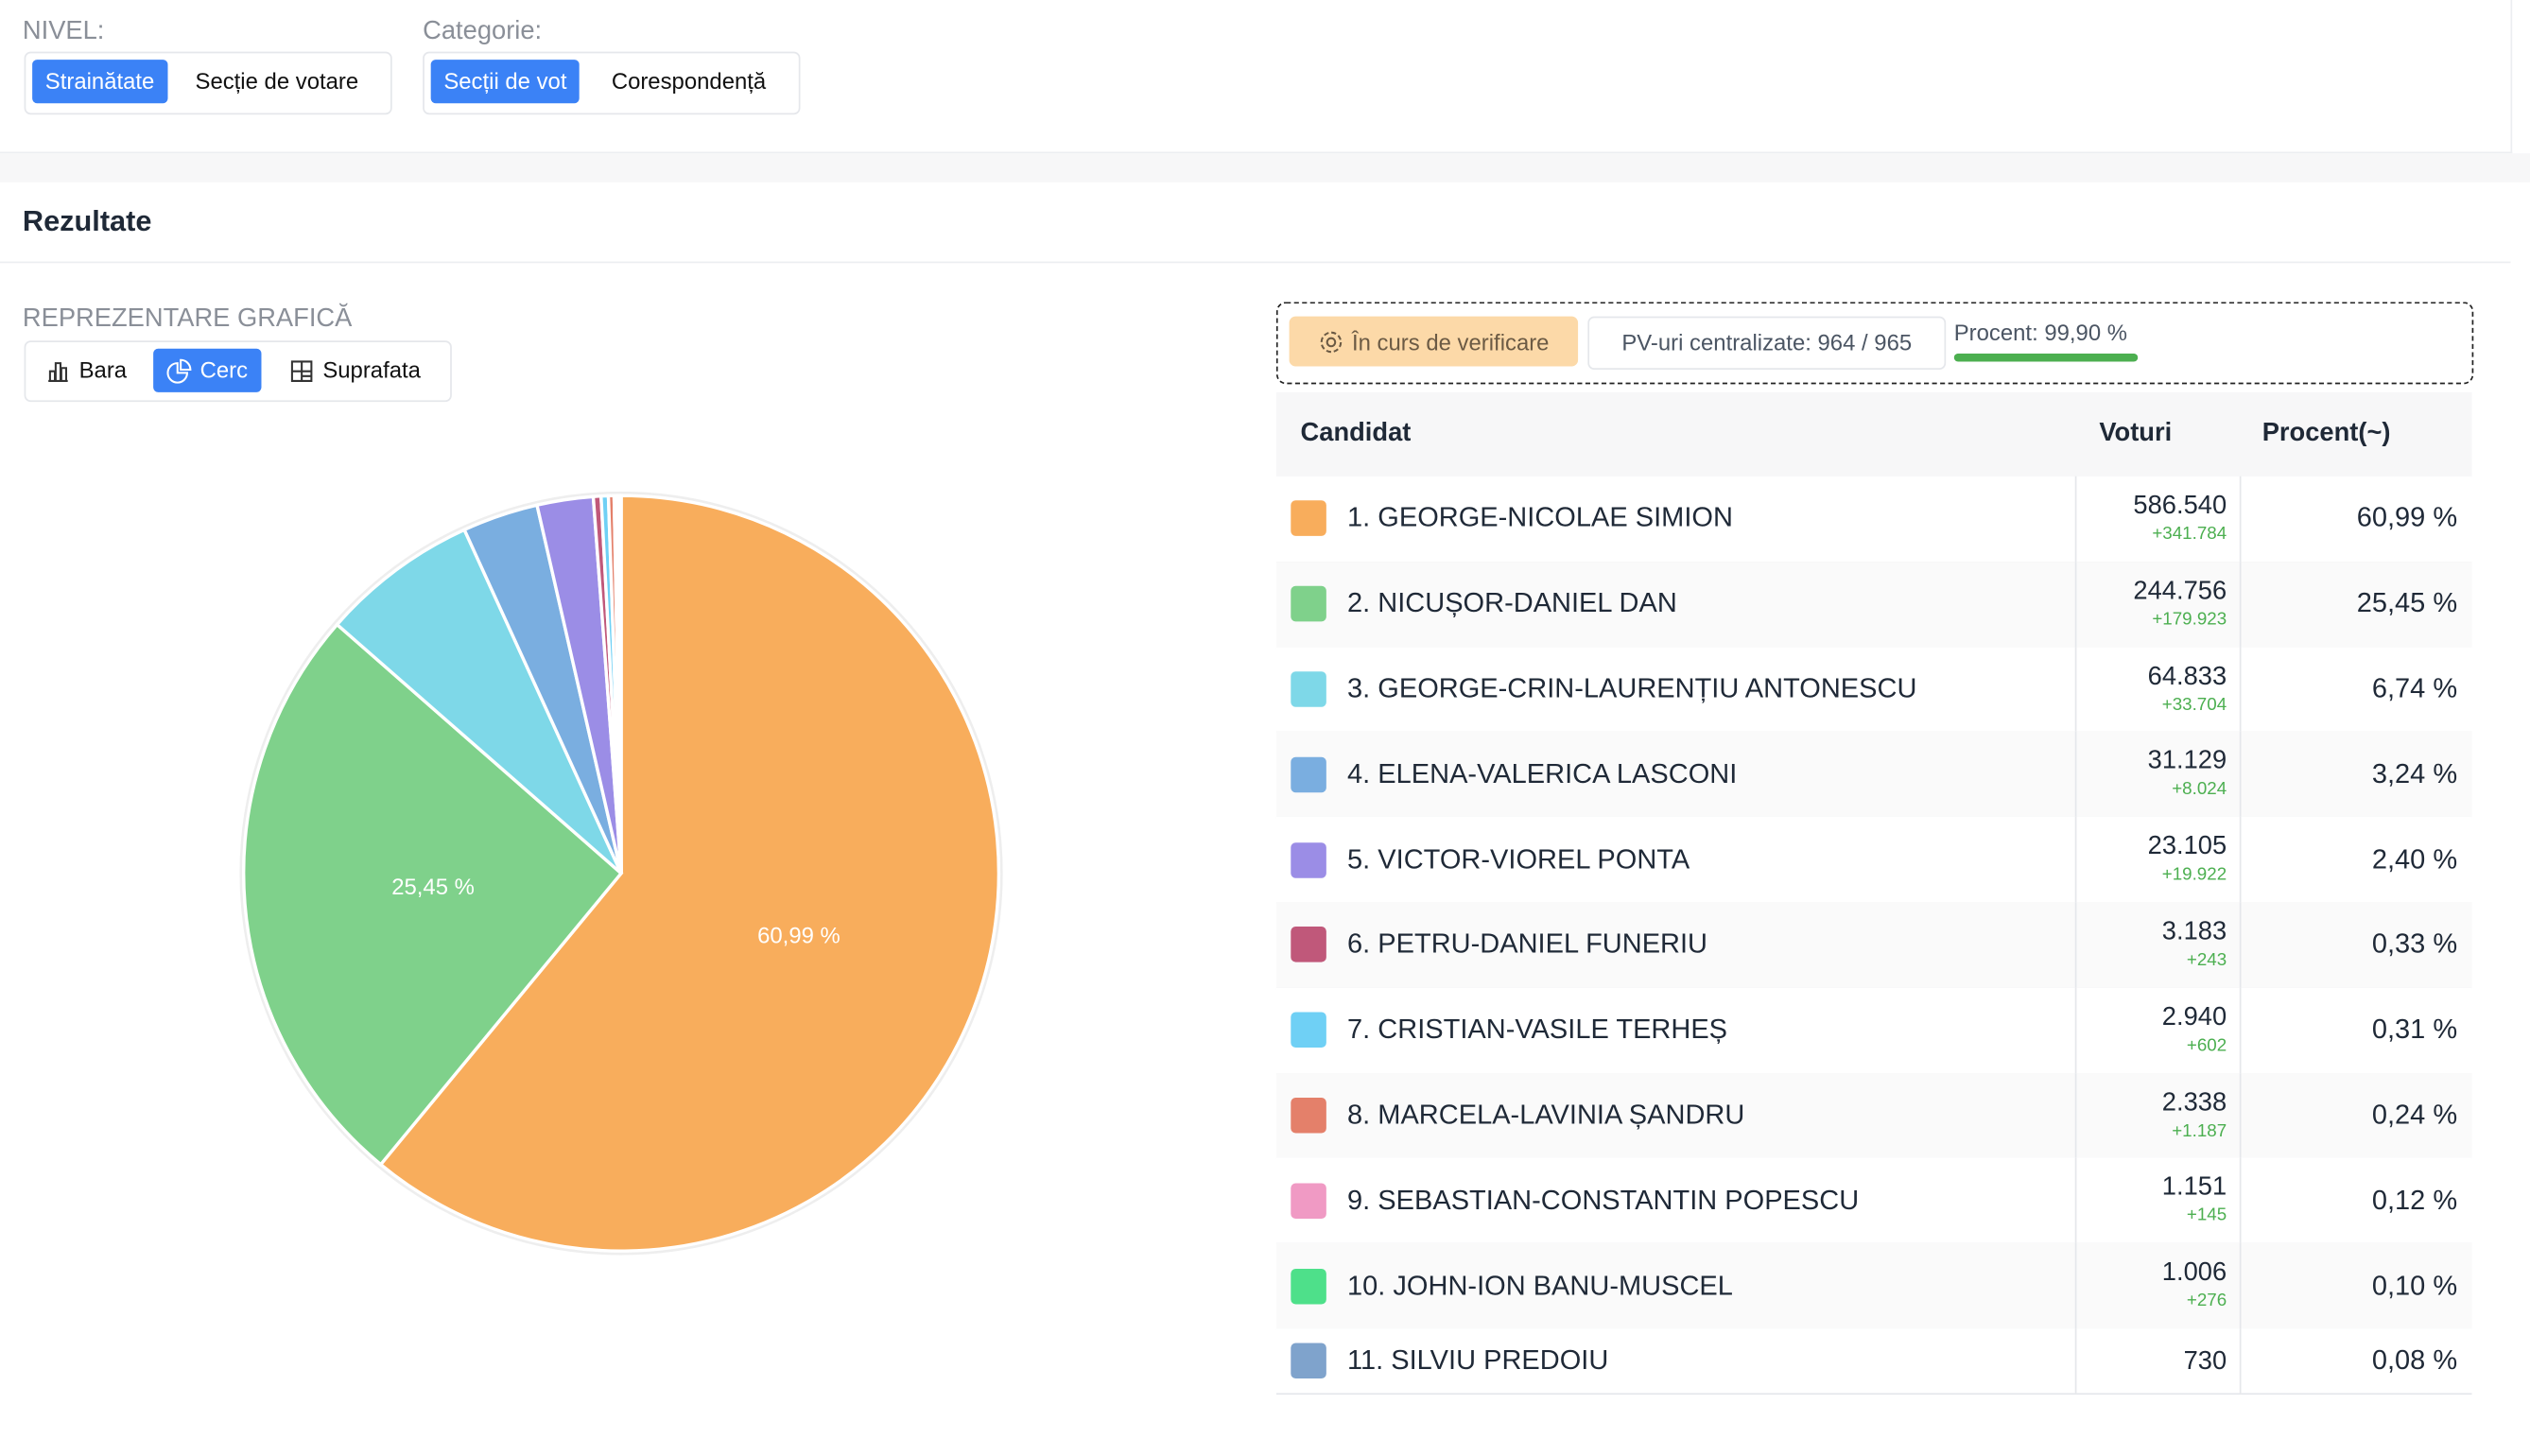 Image resolution: width=2530 pixels, height=1456 pixels. I want to click on percent: 2,40 %, so click(2415, 859).